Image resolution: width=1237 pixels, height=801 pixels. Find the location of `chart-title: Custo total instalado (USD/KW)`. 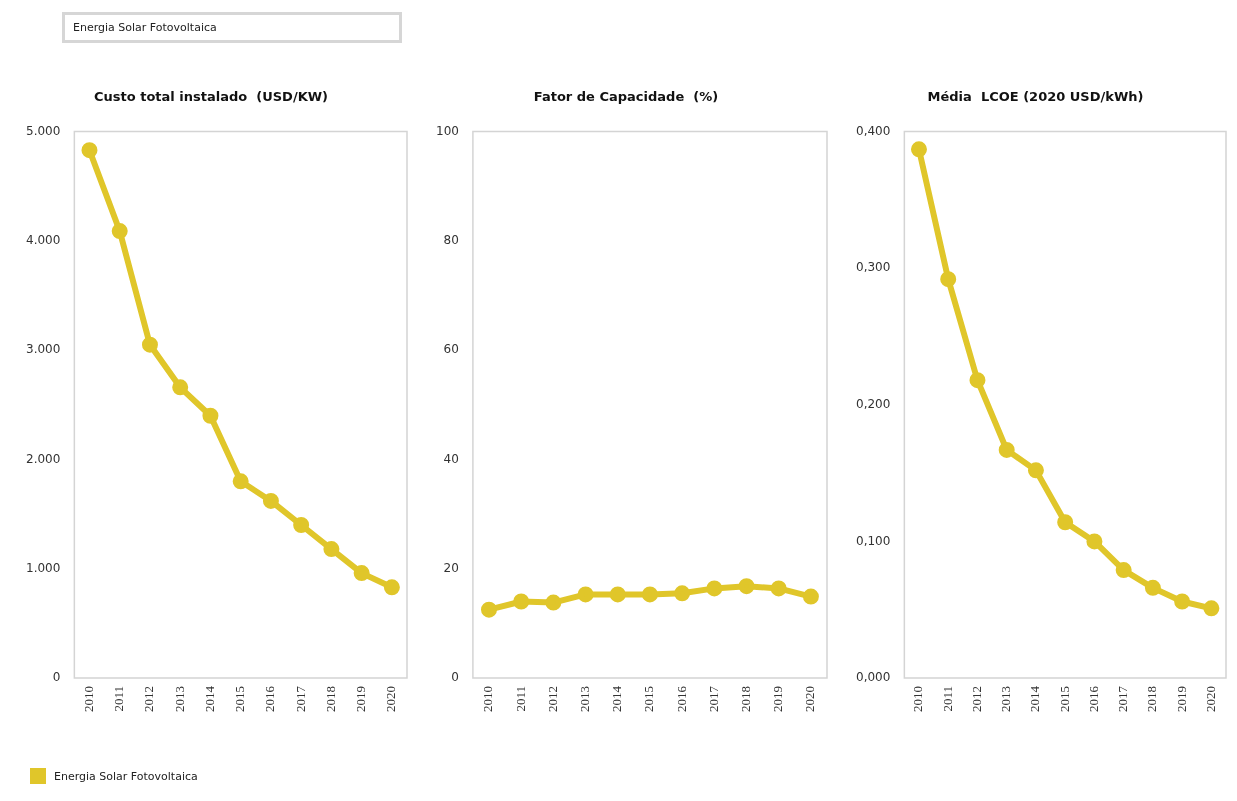

chart-title: Custo total instalado (USD/KW) is located at coordinates (211, 97).